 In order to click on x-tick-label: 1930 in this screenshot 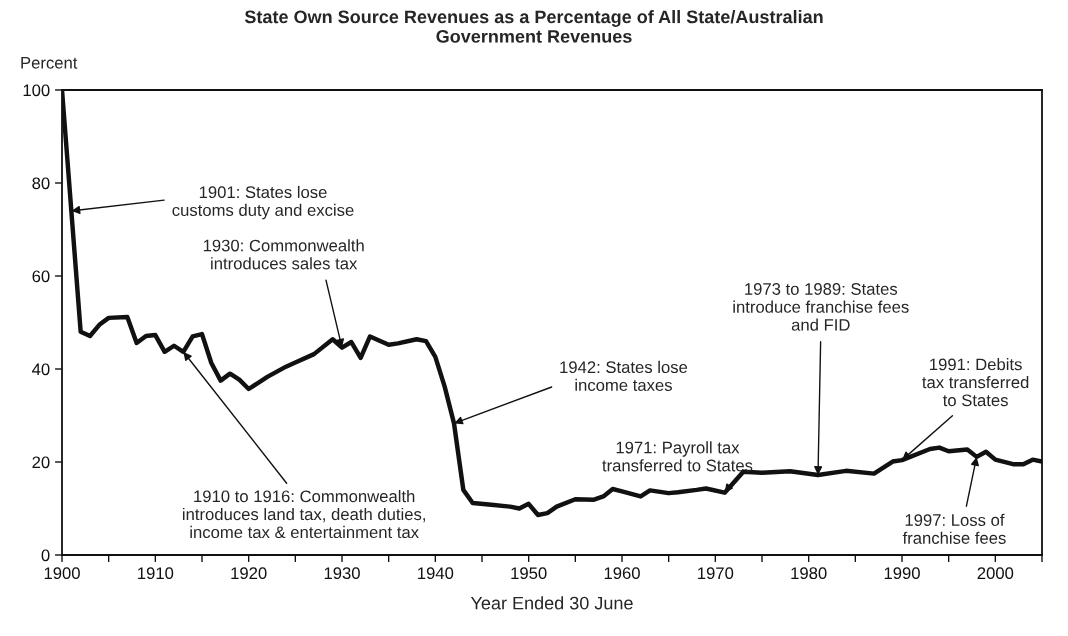, I will do `click(342, 573)`.